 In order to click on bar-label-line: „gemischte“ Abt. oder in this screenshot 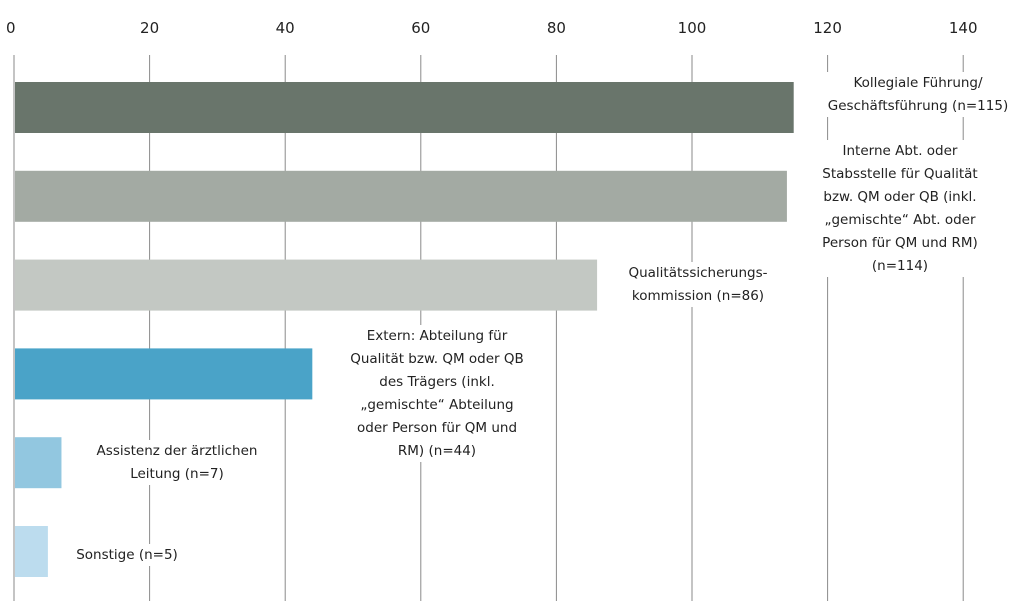, I will do `click(899, 220)`.